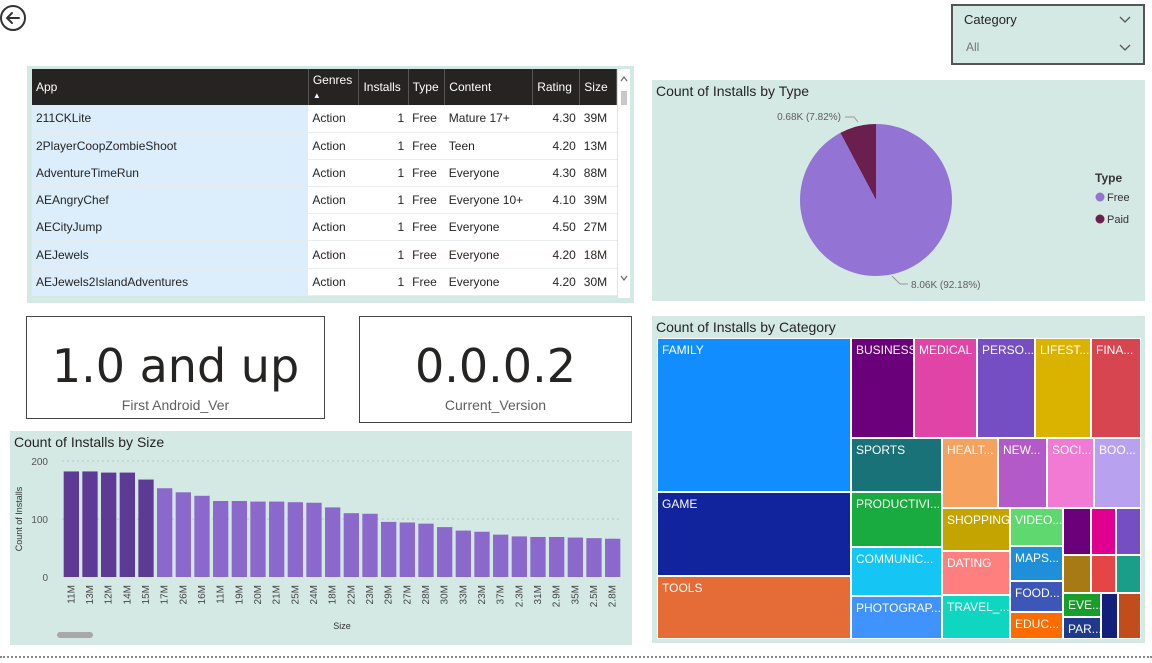 The image size is (1152, 663). What do you see at coordinates (221, 594) in the screenshot?
I see `x-tick-label: 11M` at bounding box center [221, 594].